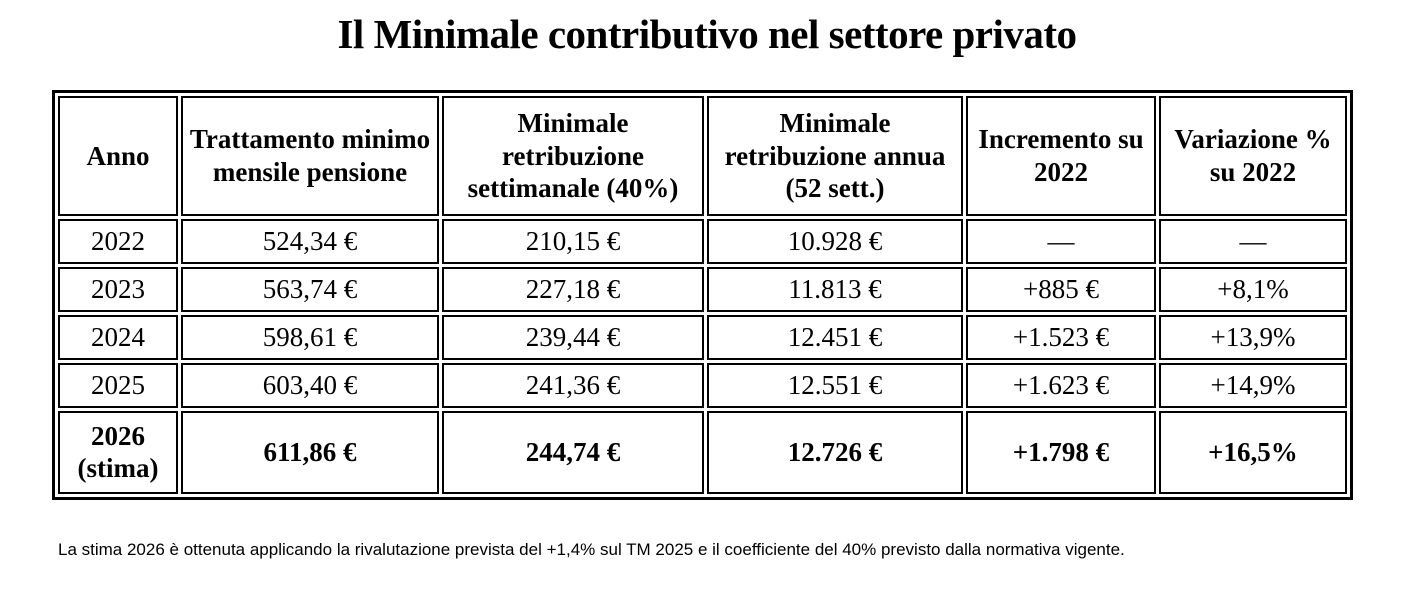 The height and width of the screenshot is (606, 1414). I want to click on table-row-2022: 2022 524,34 € 210,15 € 10.928 € — —, so click(702, 241).